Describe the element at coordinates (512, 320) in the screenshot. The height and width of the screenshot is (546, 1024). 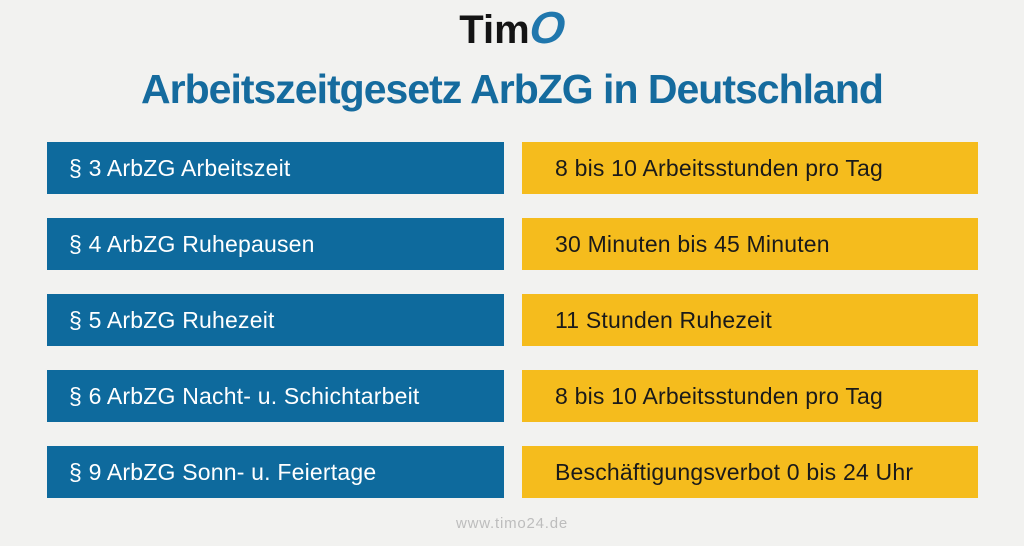
I see `table-row: § 5 ArbZG Ruhezeit 11 Stunden Ruhezeit` at that location.